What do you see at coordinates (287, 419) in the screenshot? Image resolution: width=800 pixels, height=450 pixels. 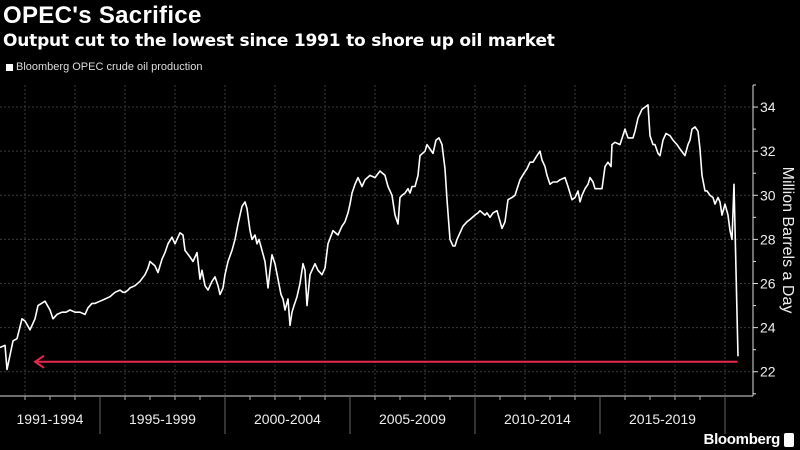 I see `x-period-label: 2000-2004` at bounding box center [287, 419].